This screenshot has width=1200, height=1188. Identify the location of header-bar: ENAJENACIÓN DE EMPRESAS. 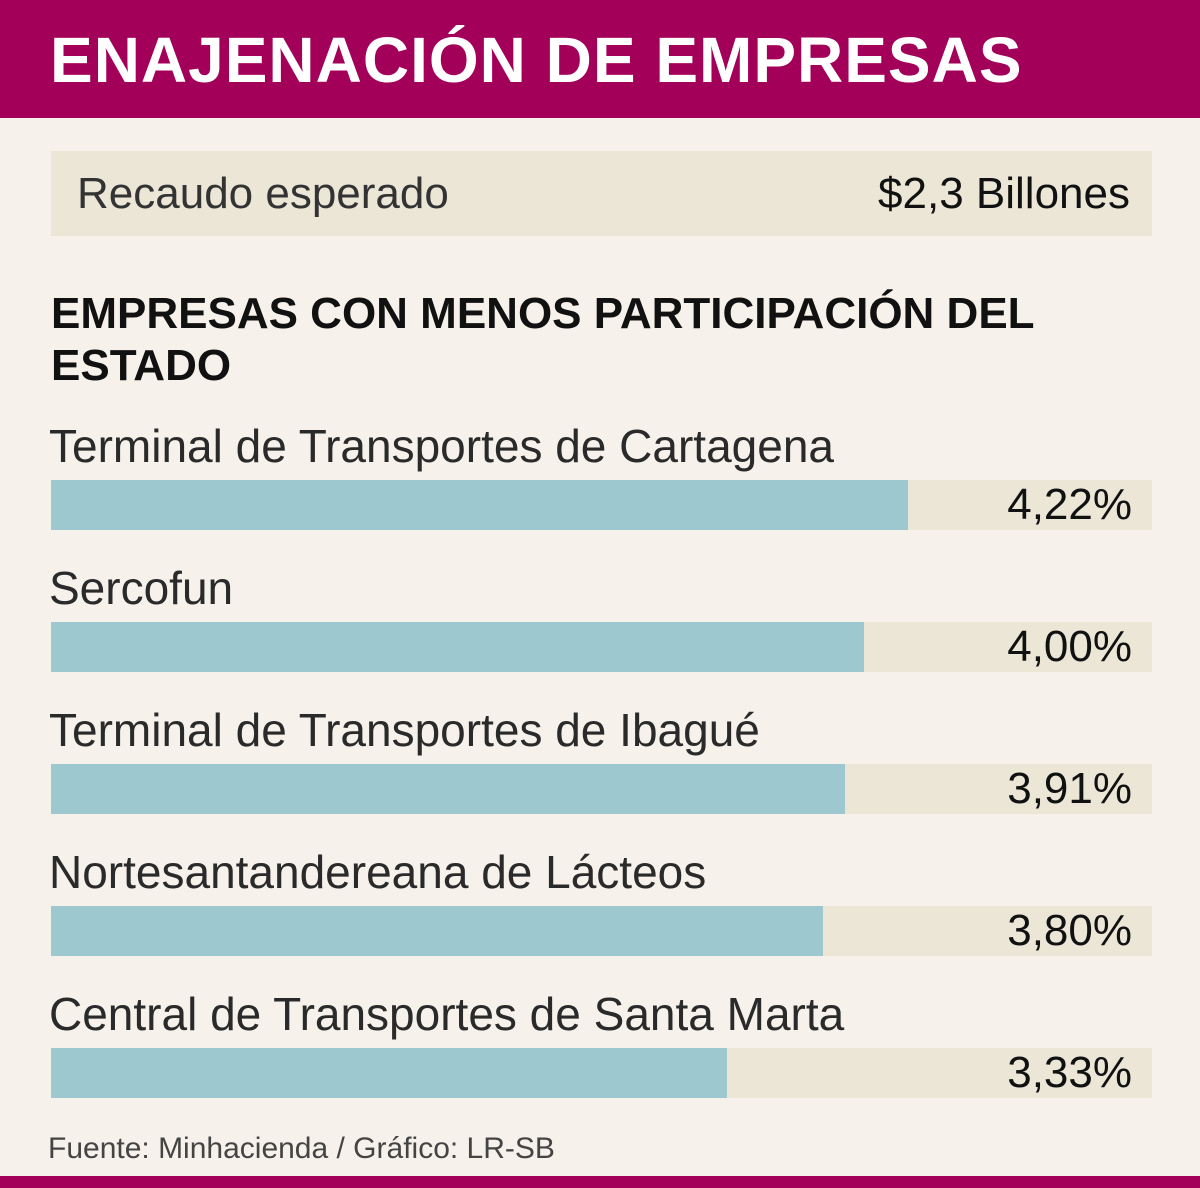
(600, 59).